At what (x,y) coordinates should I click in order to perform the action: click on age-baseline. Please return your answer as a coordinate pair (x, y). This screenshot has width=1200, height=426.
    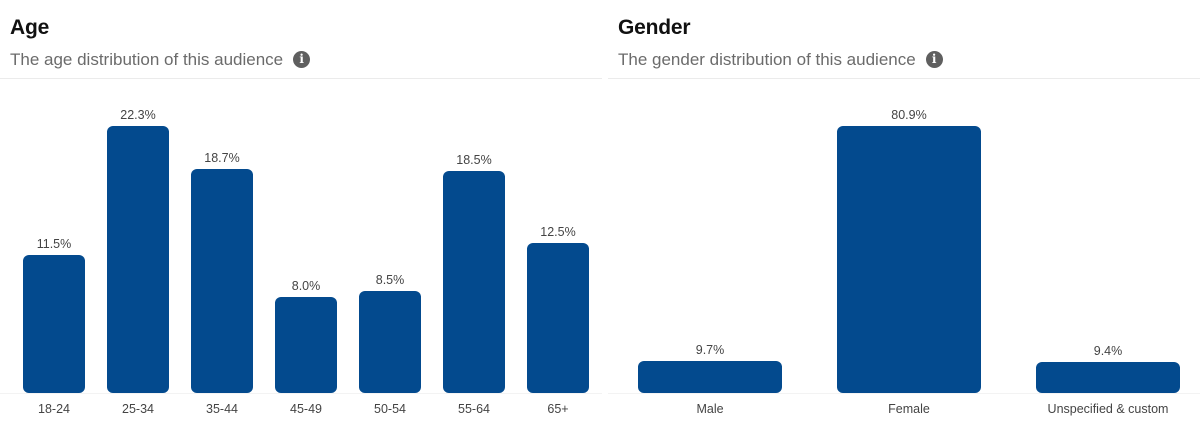
    Looking at the image, I should click on (301, 393).